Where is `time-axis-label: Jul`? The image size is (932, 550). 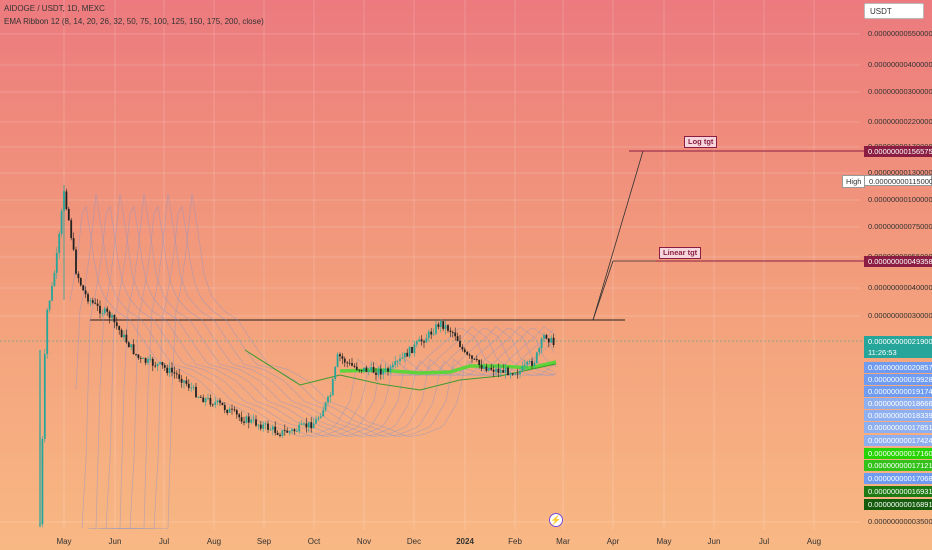
time-axis-label: Jul is located at coordinates (764, 541).